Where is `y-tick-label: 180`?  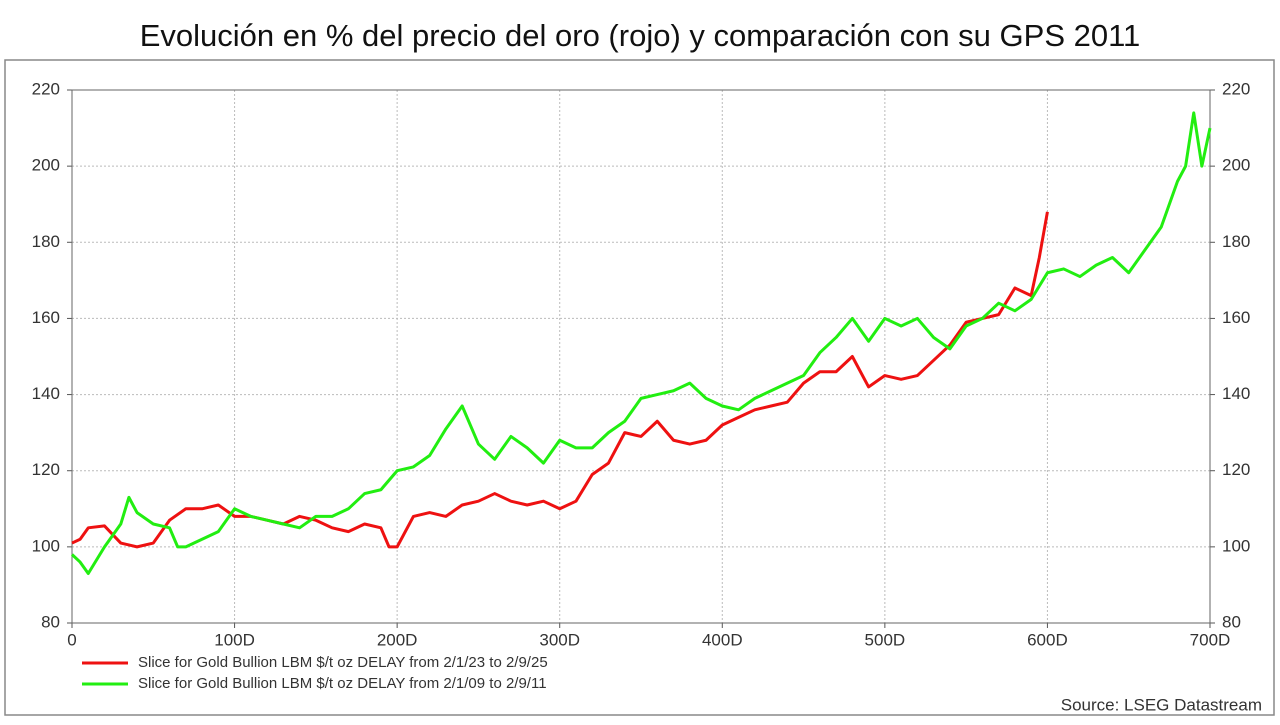 y-tick-label: 180 is located at coordinates (46, 241).